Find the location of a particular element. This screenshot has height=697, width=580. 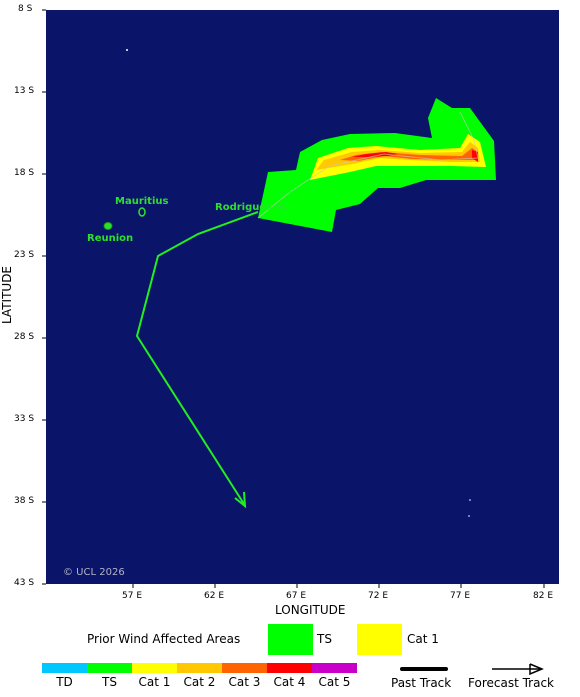

y-axis-label: LATITUDE is located at coordinates (7, 295).